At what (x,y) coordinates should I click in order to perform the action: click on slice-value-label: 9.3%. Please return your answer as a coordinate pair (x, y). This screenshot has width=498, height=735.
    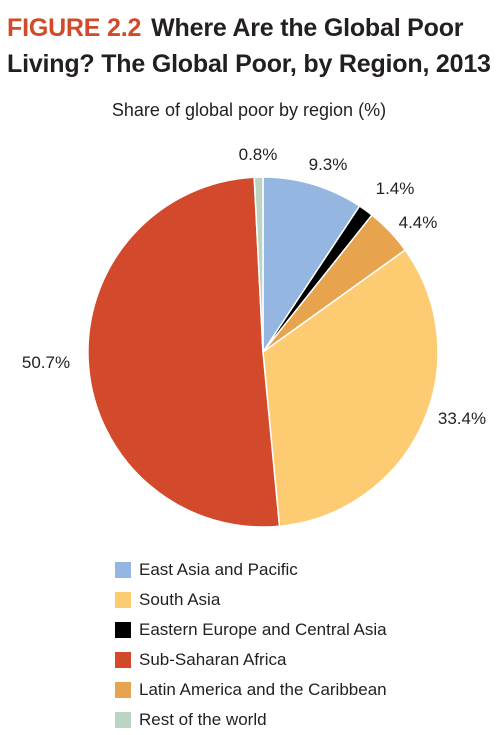
    Looking at the image, I should click on (328, 164).